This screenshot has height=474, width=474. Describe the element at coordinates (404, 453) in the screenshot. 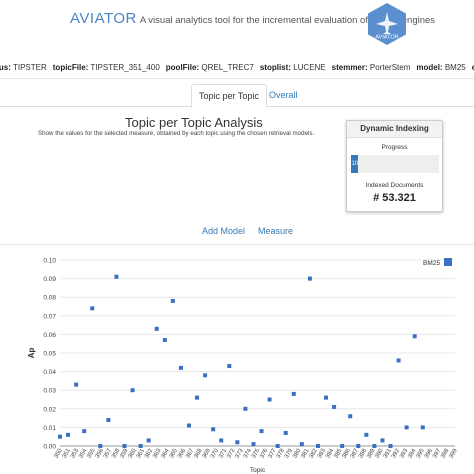

I see `x-tick-label: 393` at that location.